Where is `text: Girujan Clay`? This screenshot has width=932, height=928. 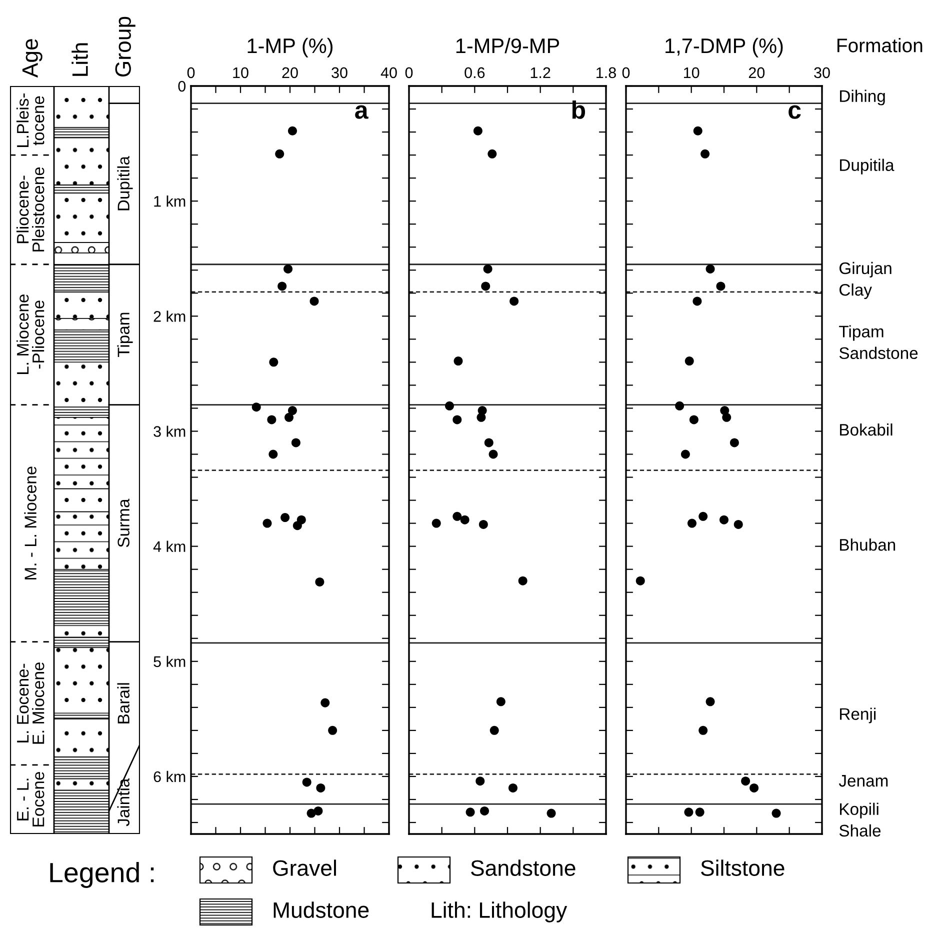
text: Girujan Clay is located at coordinates (866, 281).